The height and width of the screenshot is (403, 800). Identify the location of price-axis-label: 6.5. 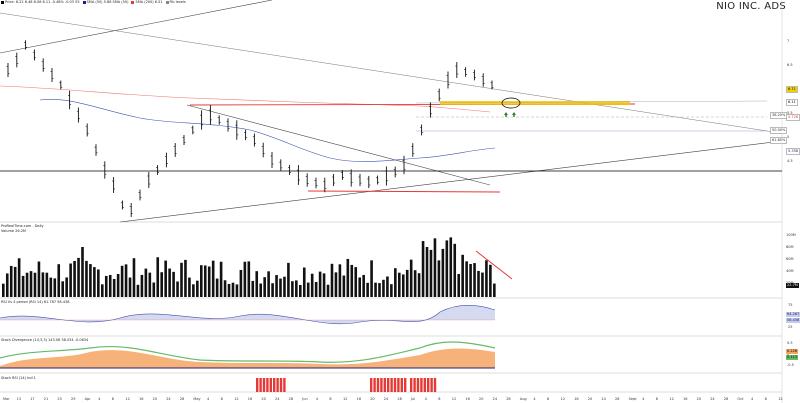
(790, 65).